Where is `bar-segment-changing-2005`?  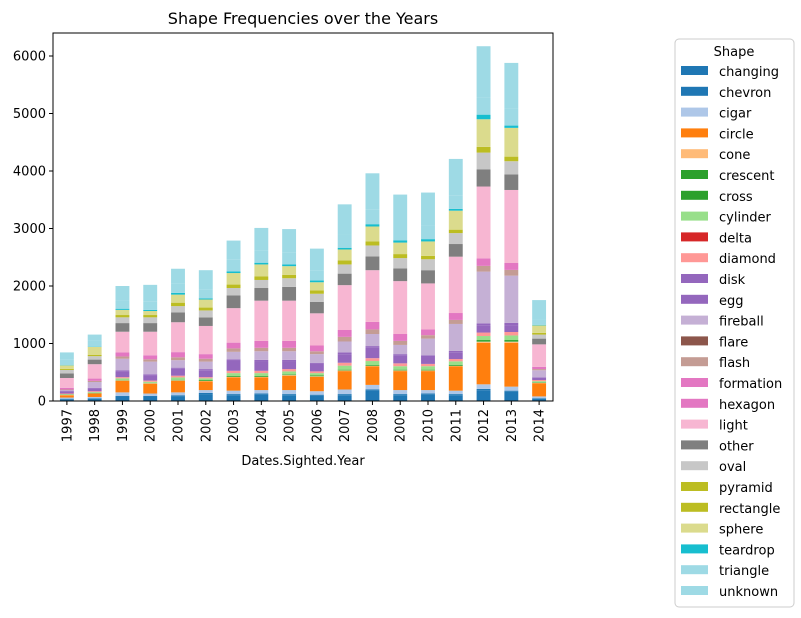 bar-segment-changing-2005 is located at coordinates (289, 398).